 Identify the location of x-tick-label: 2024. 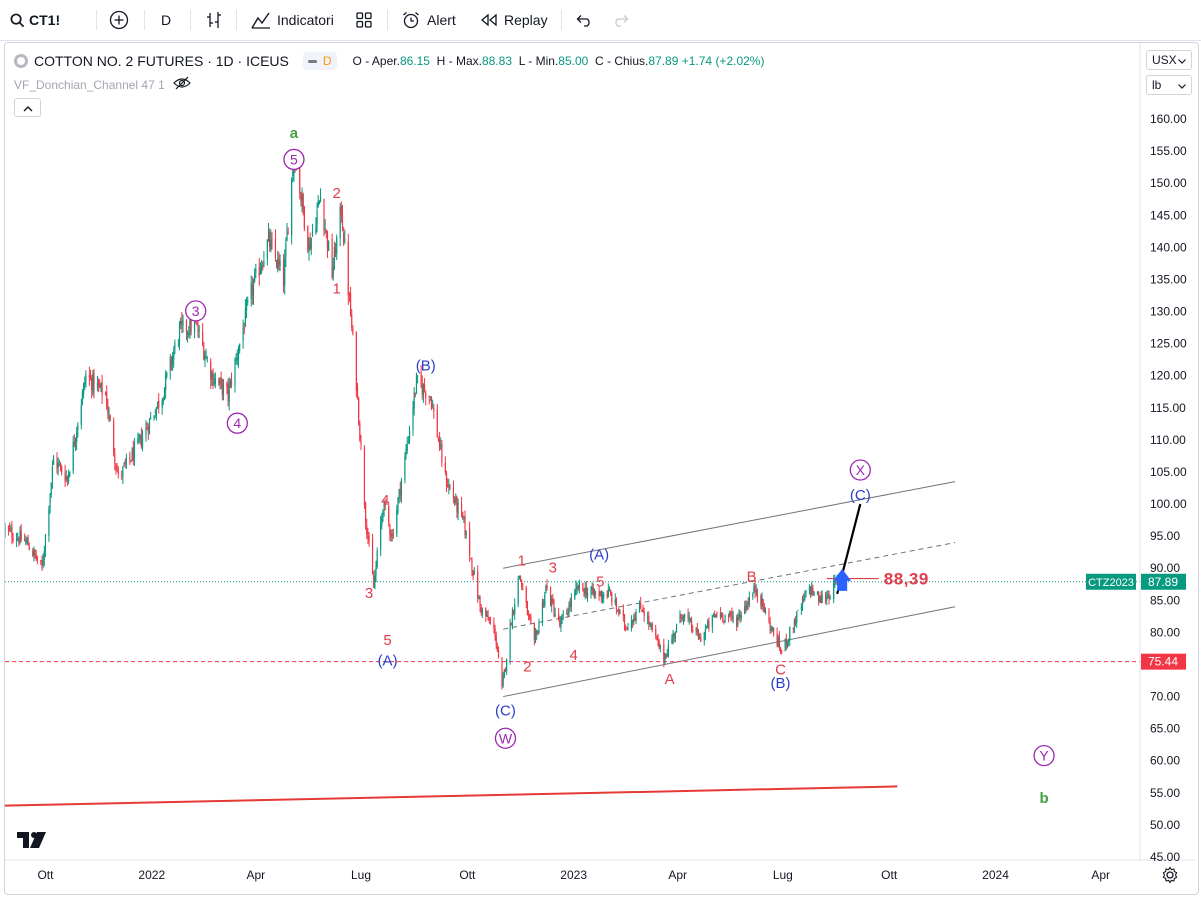
(995, 875).